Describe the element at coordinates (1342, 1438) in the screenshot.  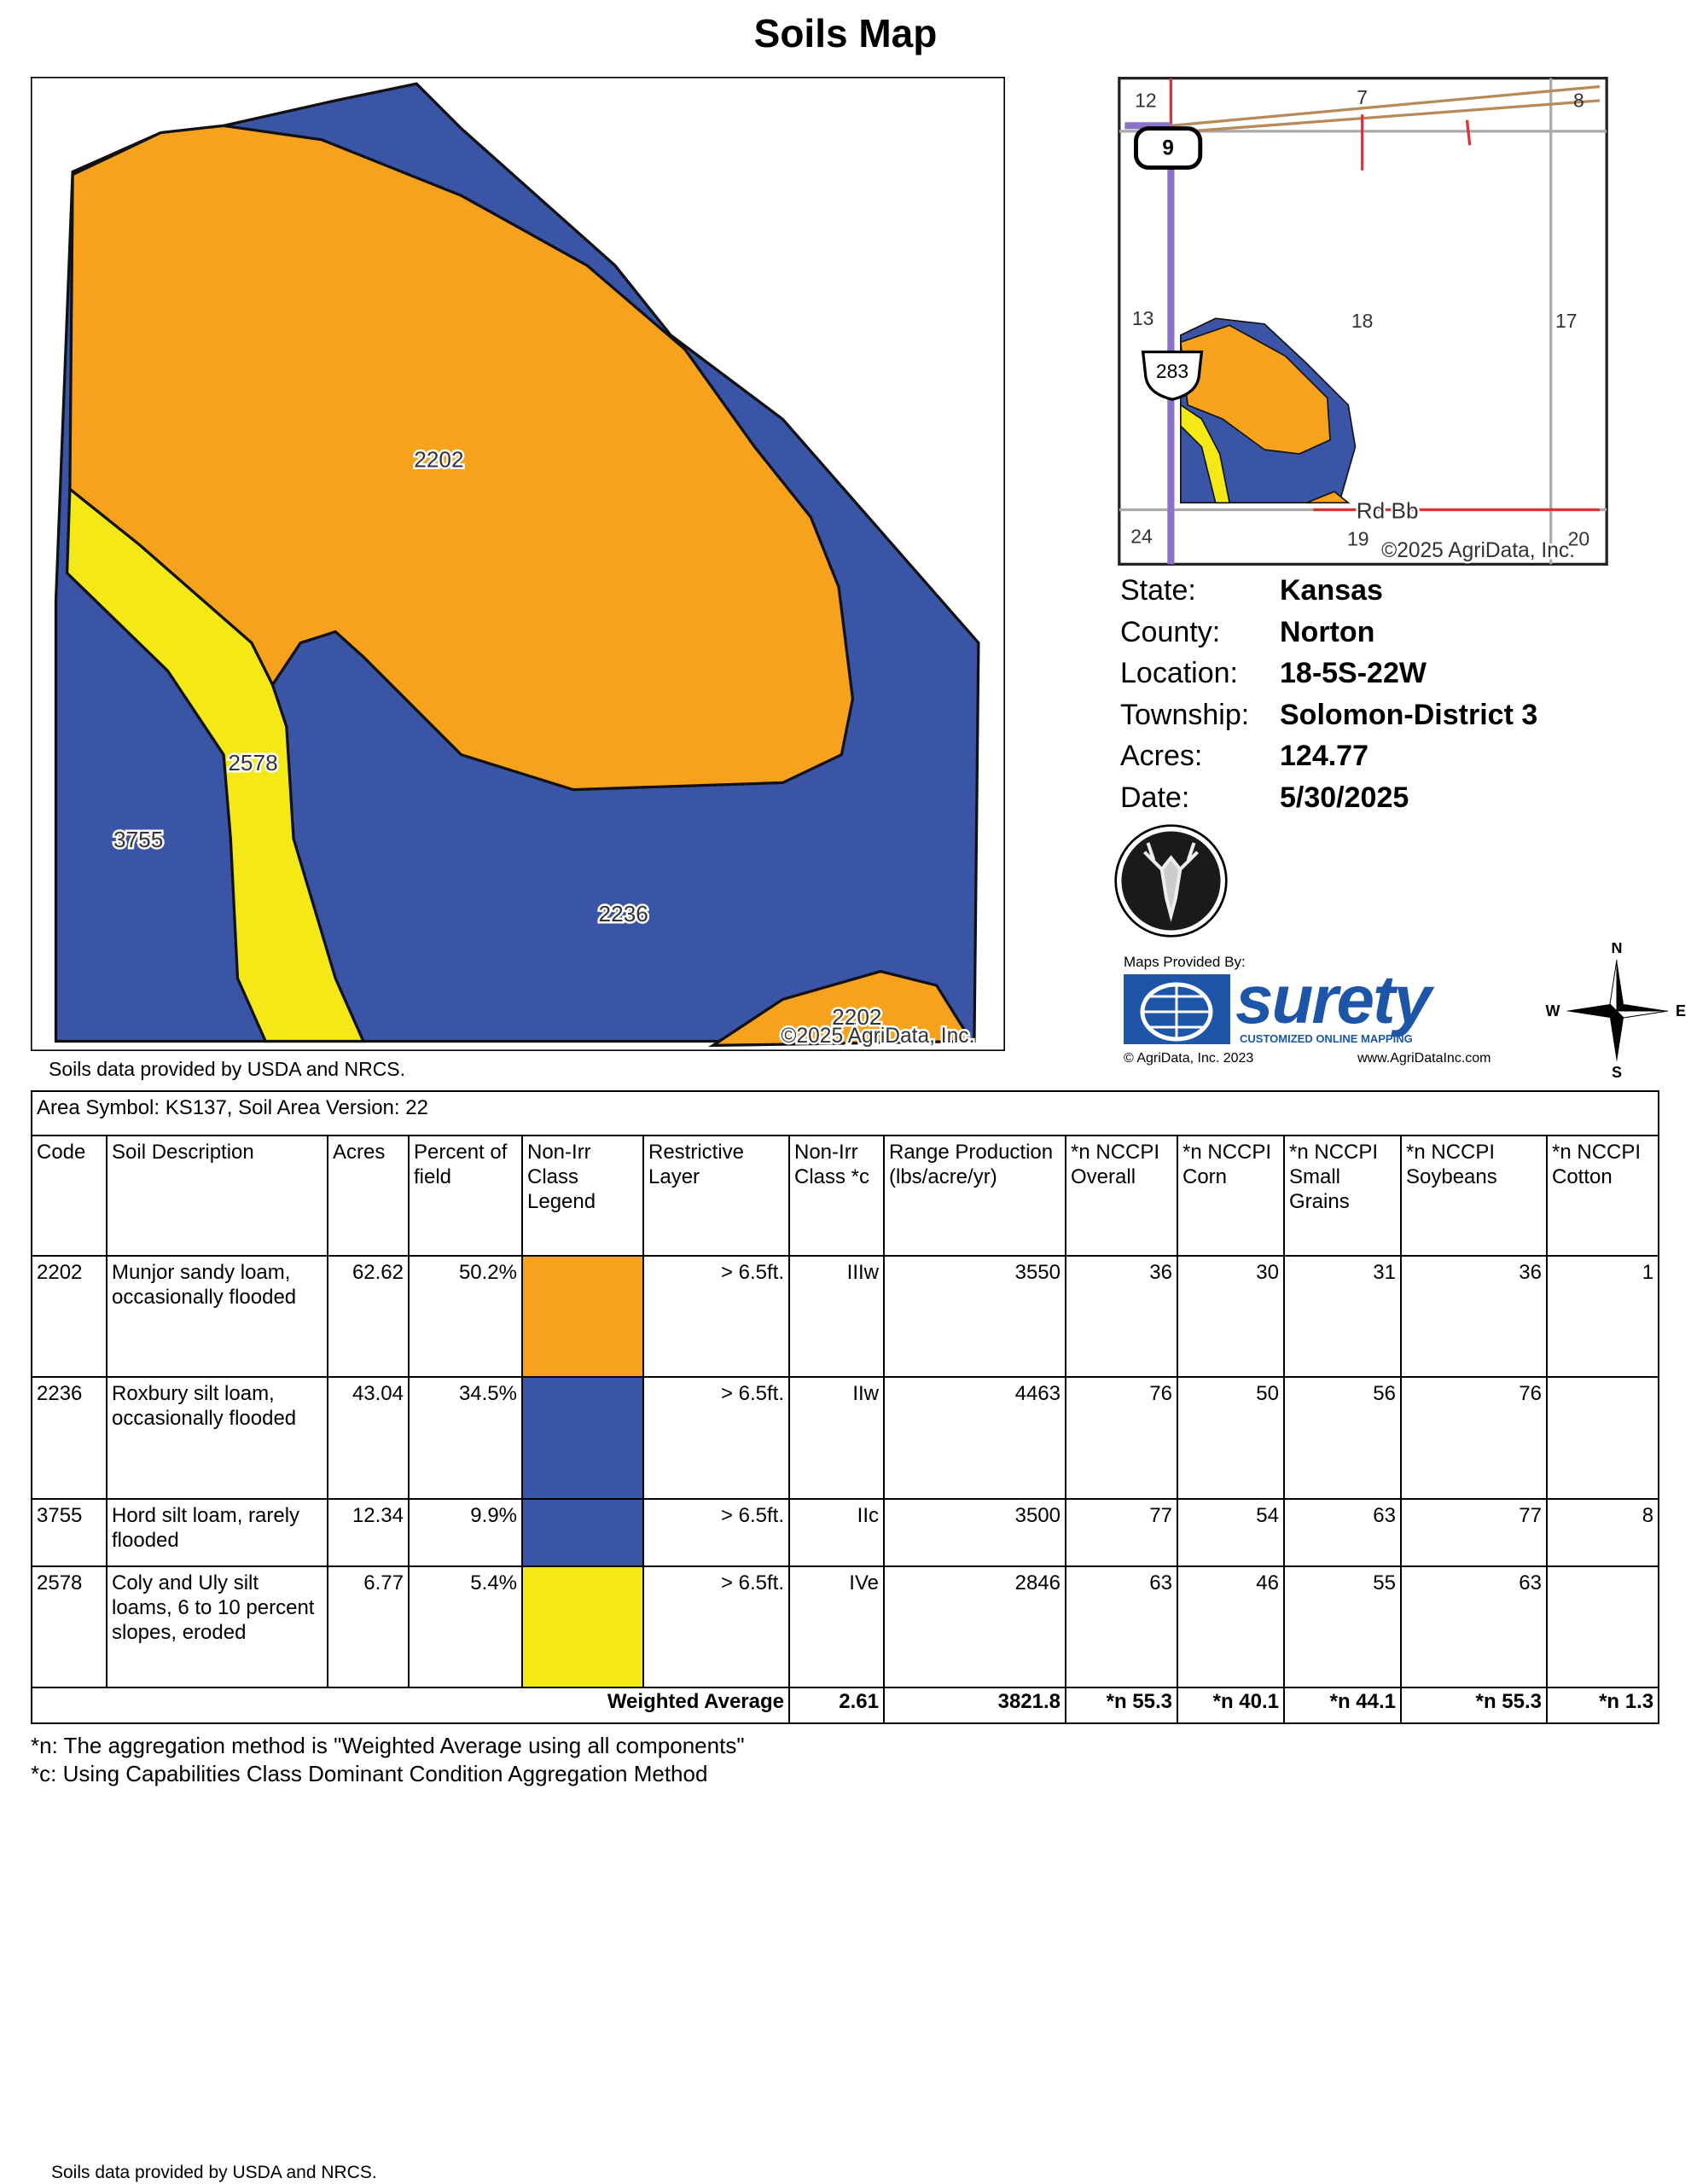
I see `cell: 56` at that location.